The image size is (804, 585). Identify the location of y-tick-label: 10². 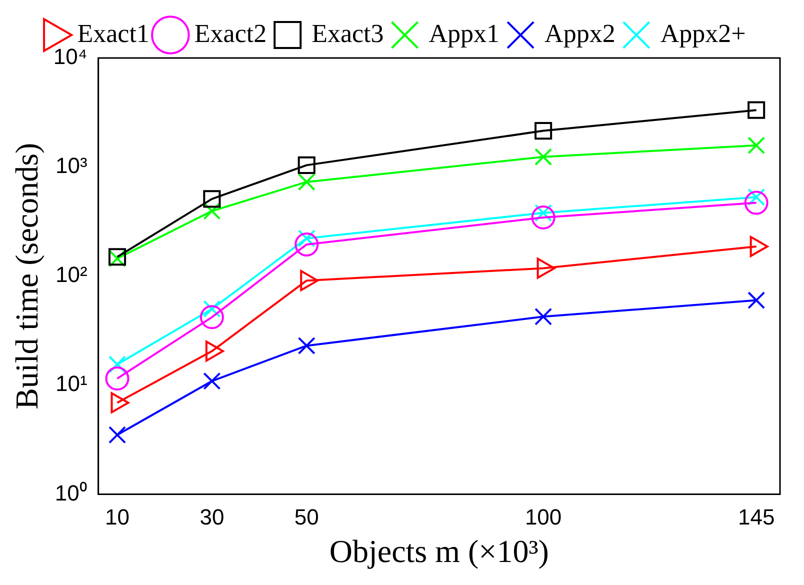
(72, 275).